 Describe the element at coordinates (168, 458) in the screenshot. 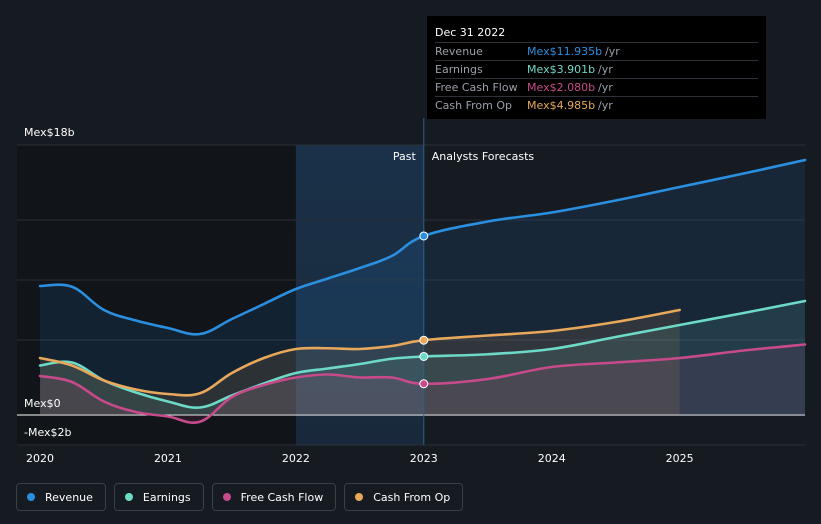

I see `x-tick-label: 2021` at that location.